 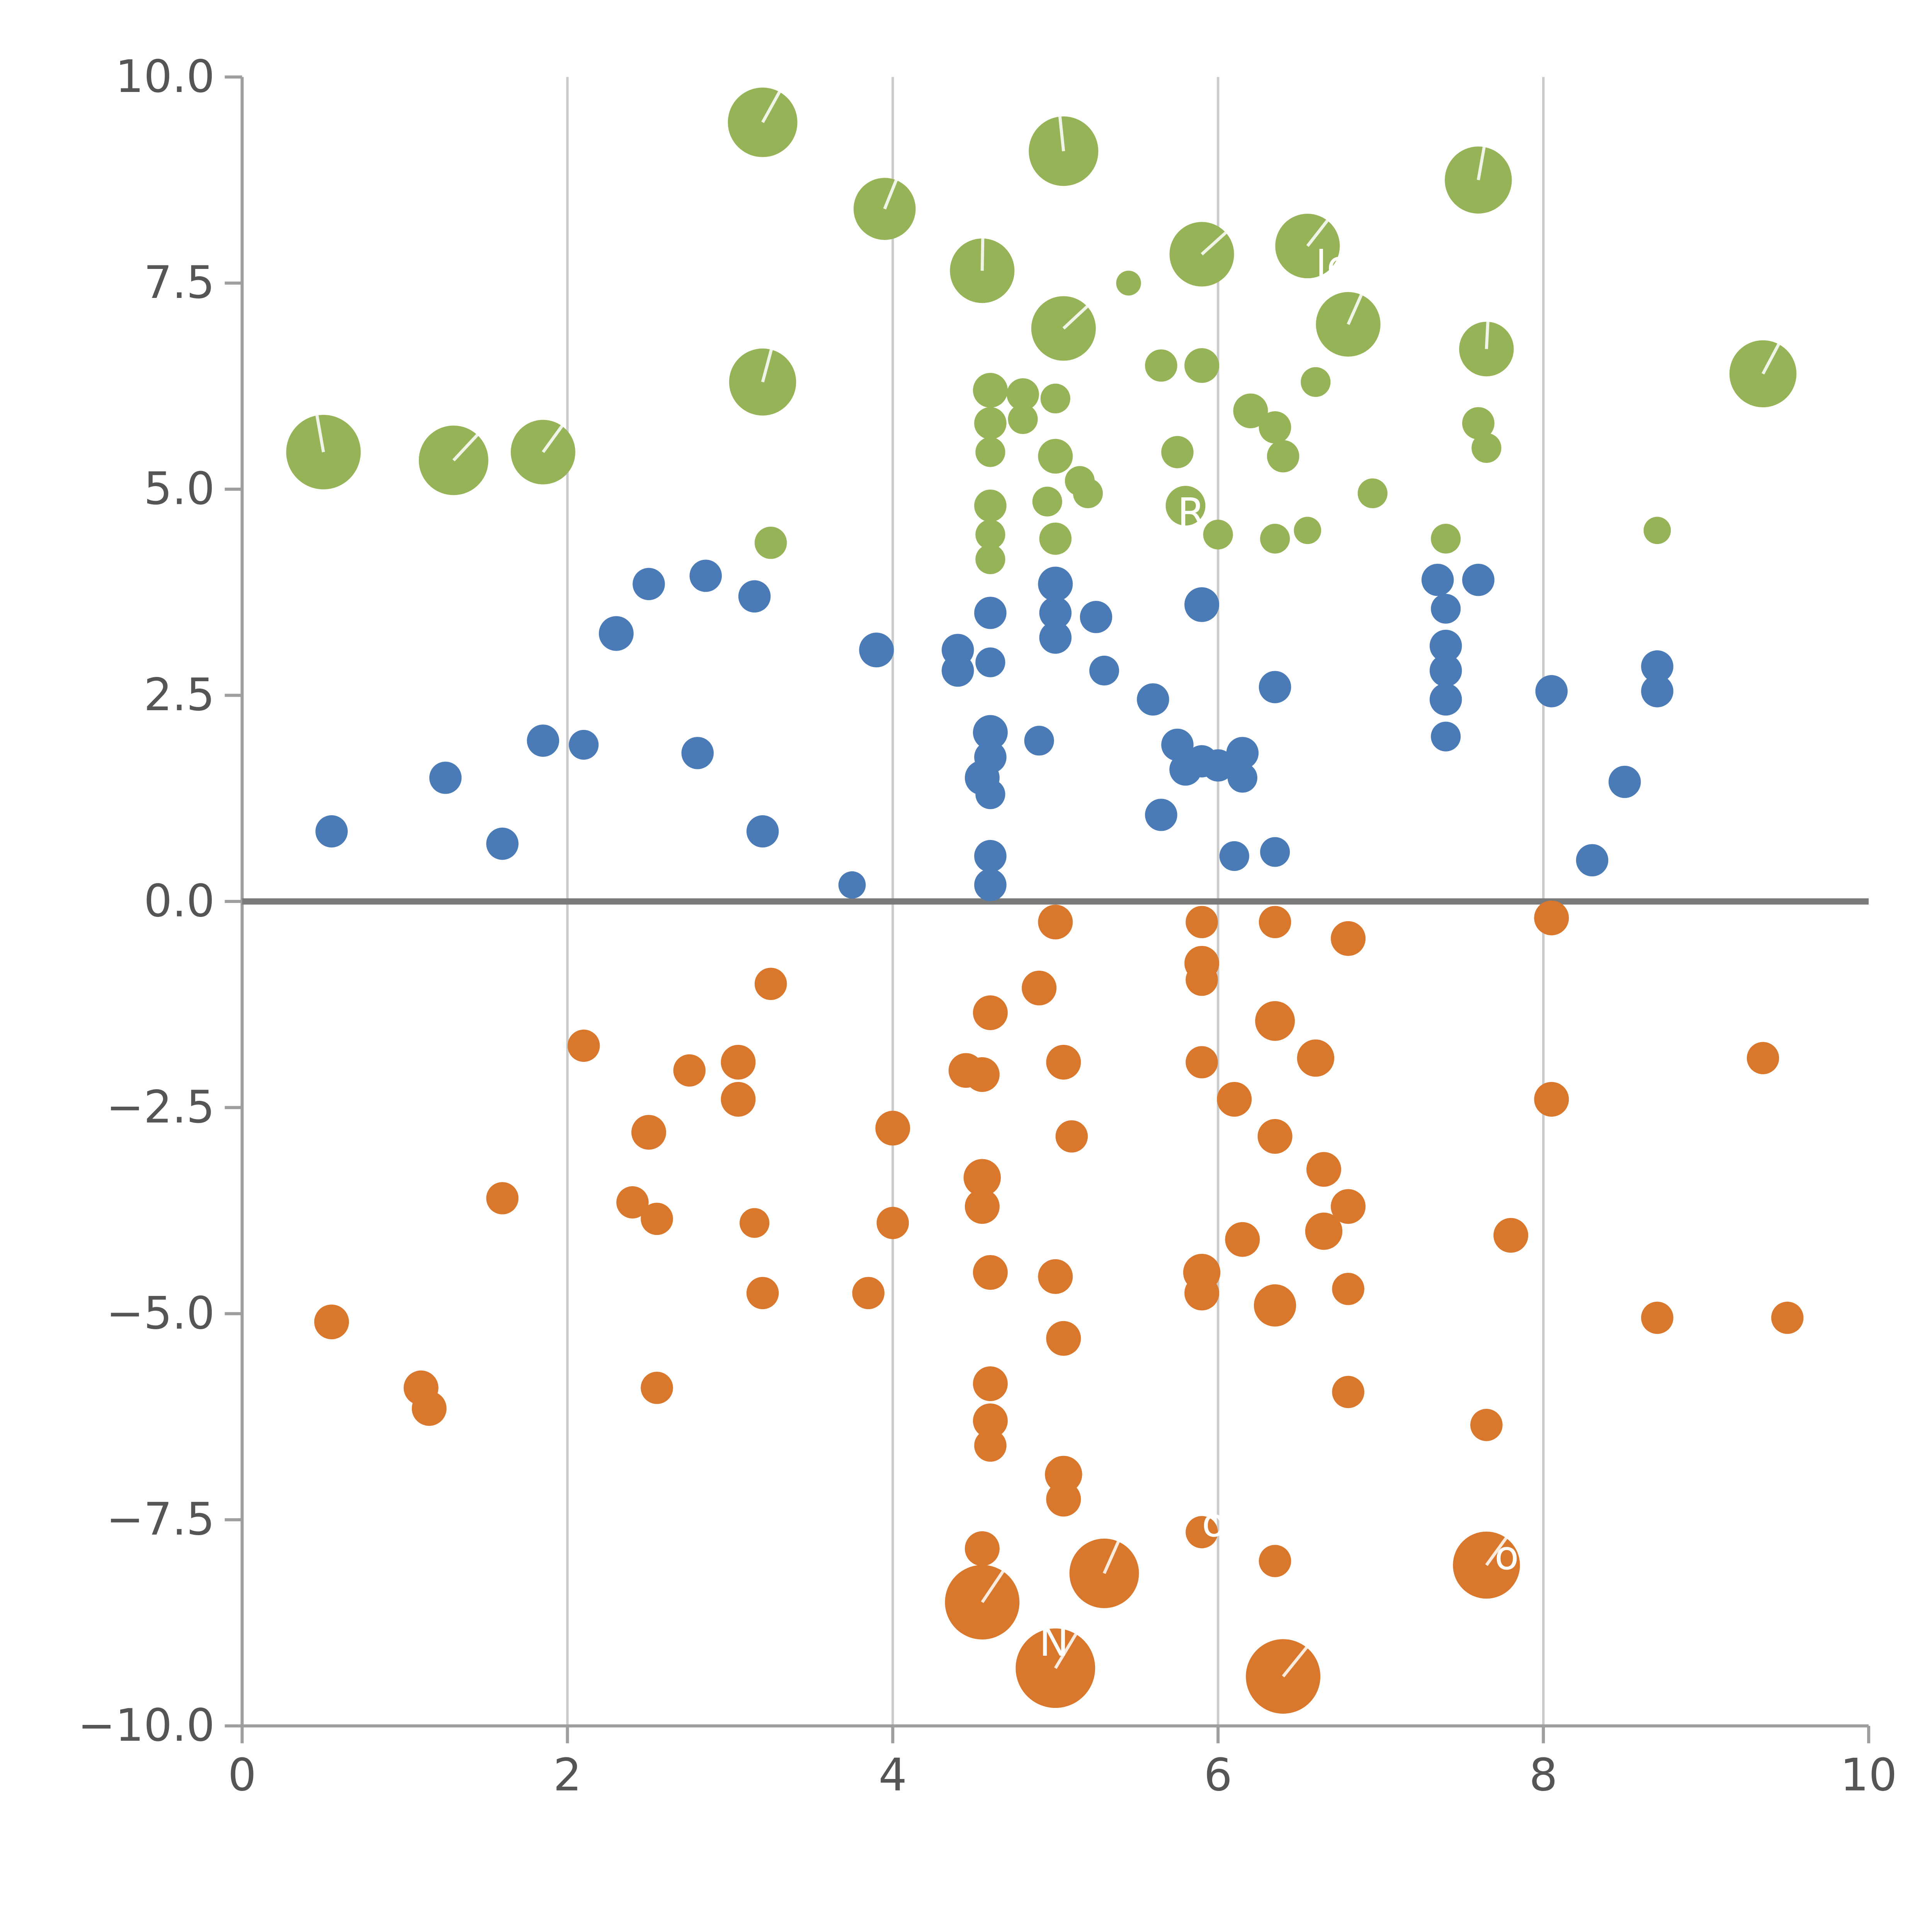 What do you see at coordinates (179, 283) in the screenshot?
I see `y-tick-label: 7.5` at bounding box center [179, 283].